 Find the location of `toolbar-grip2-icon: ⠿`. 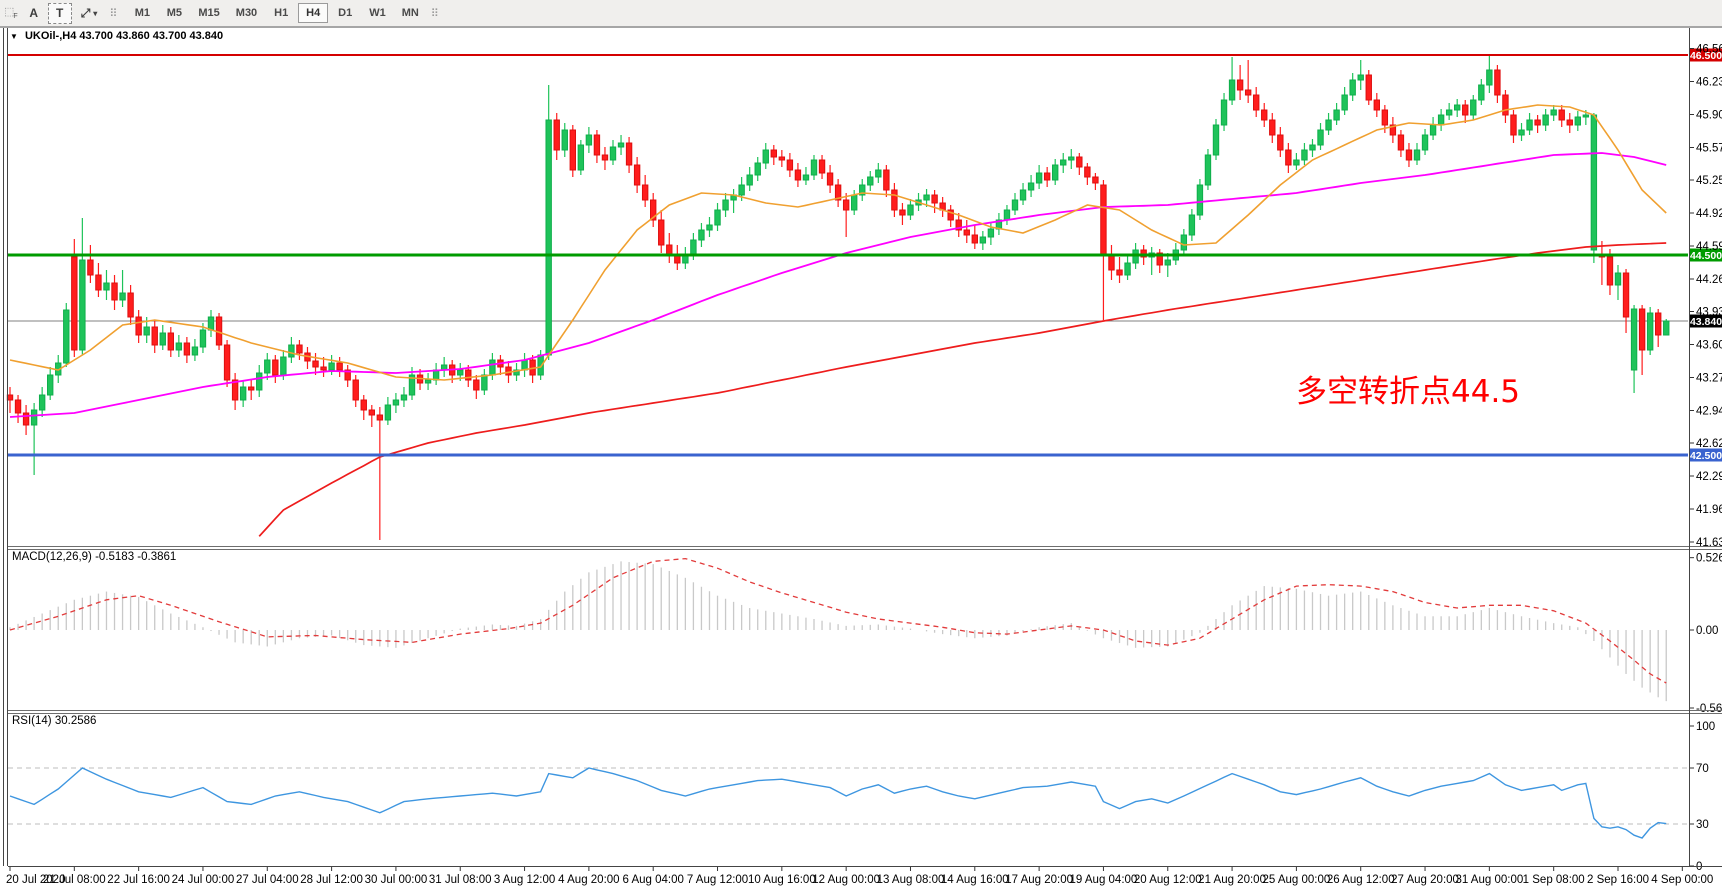

toolbar-grip2-icon: ⠿ is located at coordinates (113, 13).